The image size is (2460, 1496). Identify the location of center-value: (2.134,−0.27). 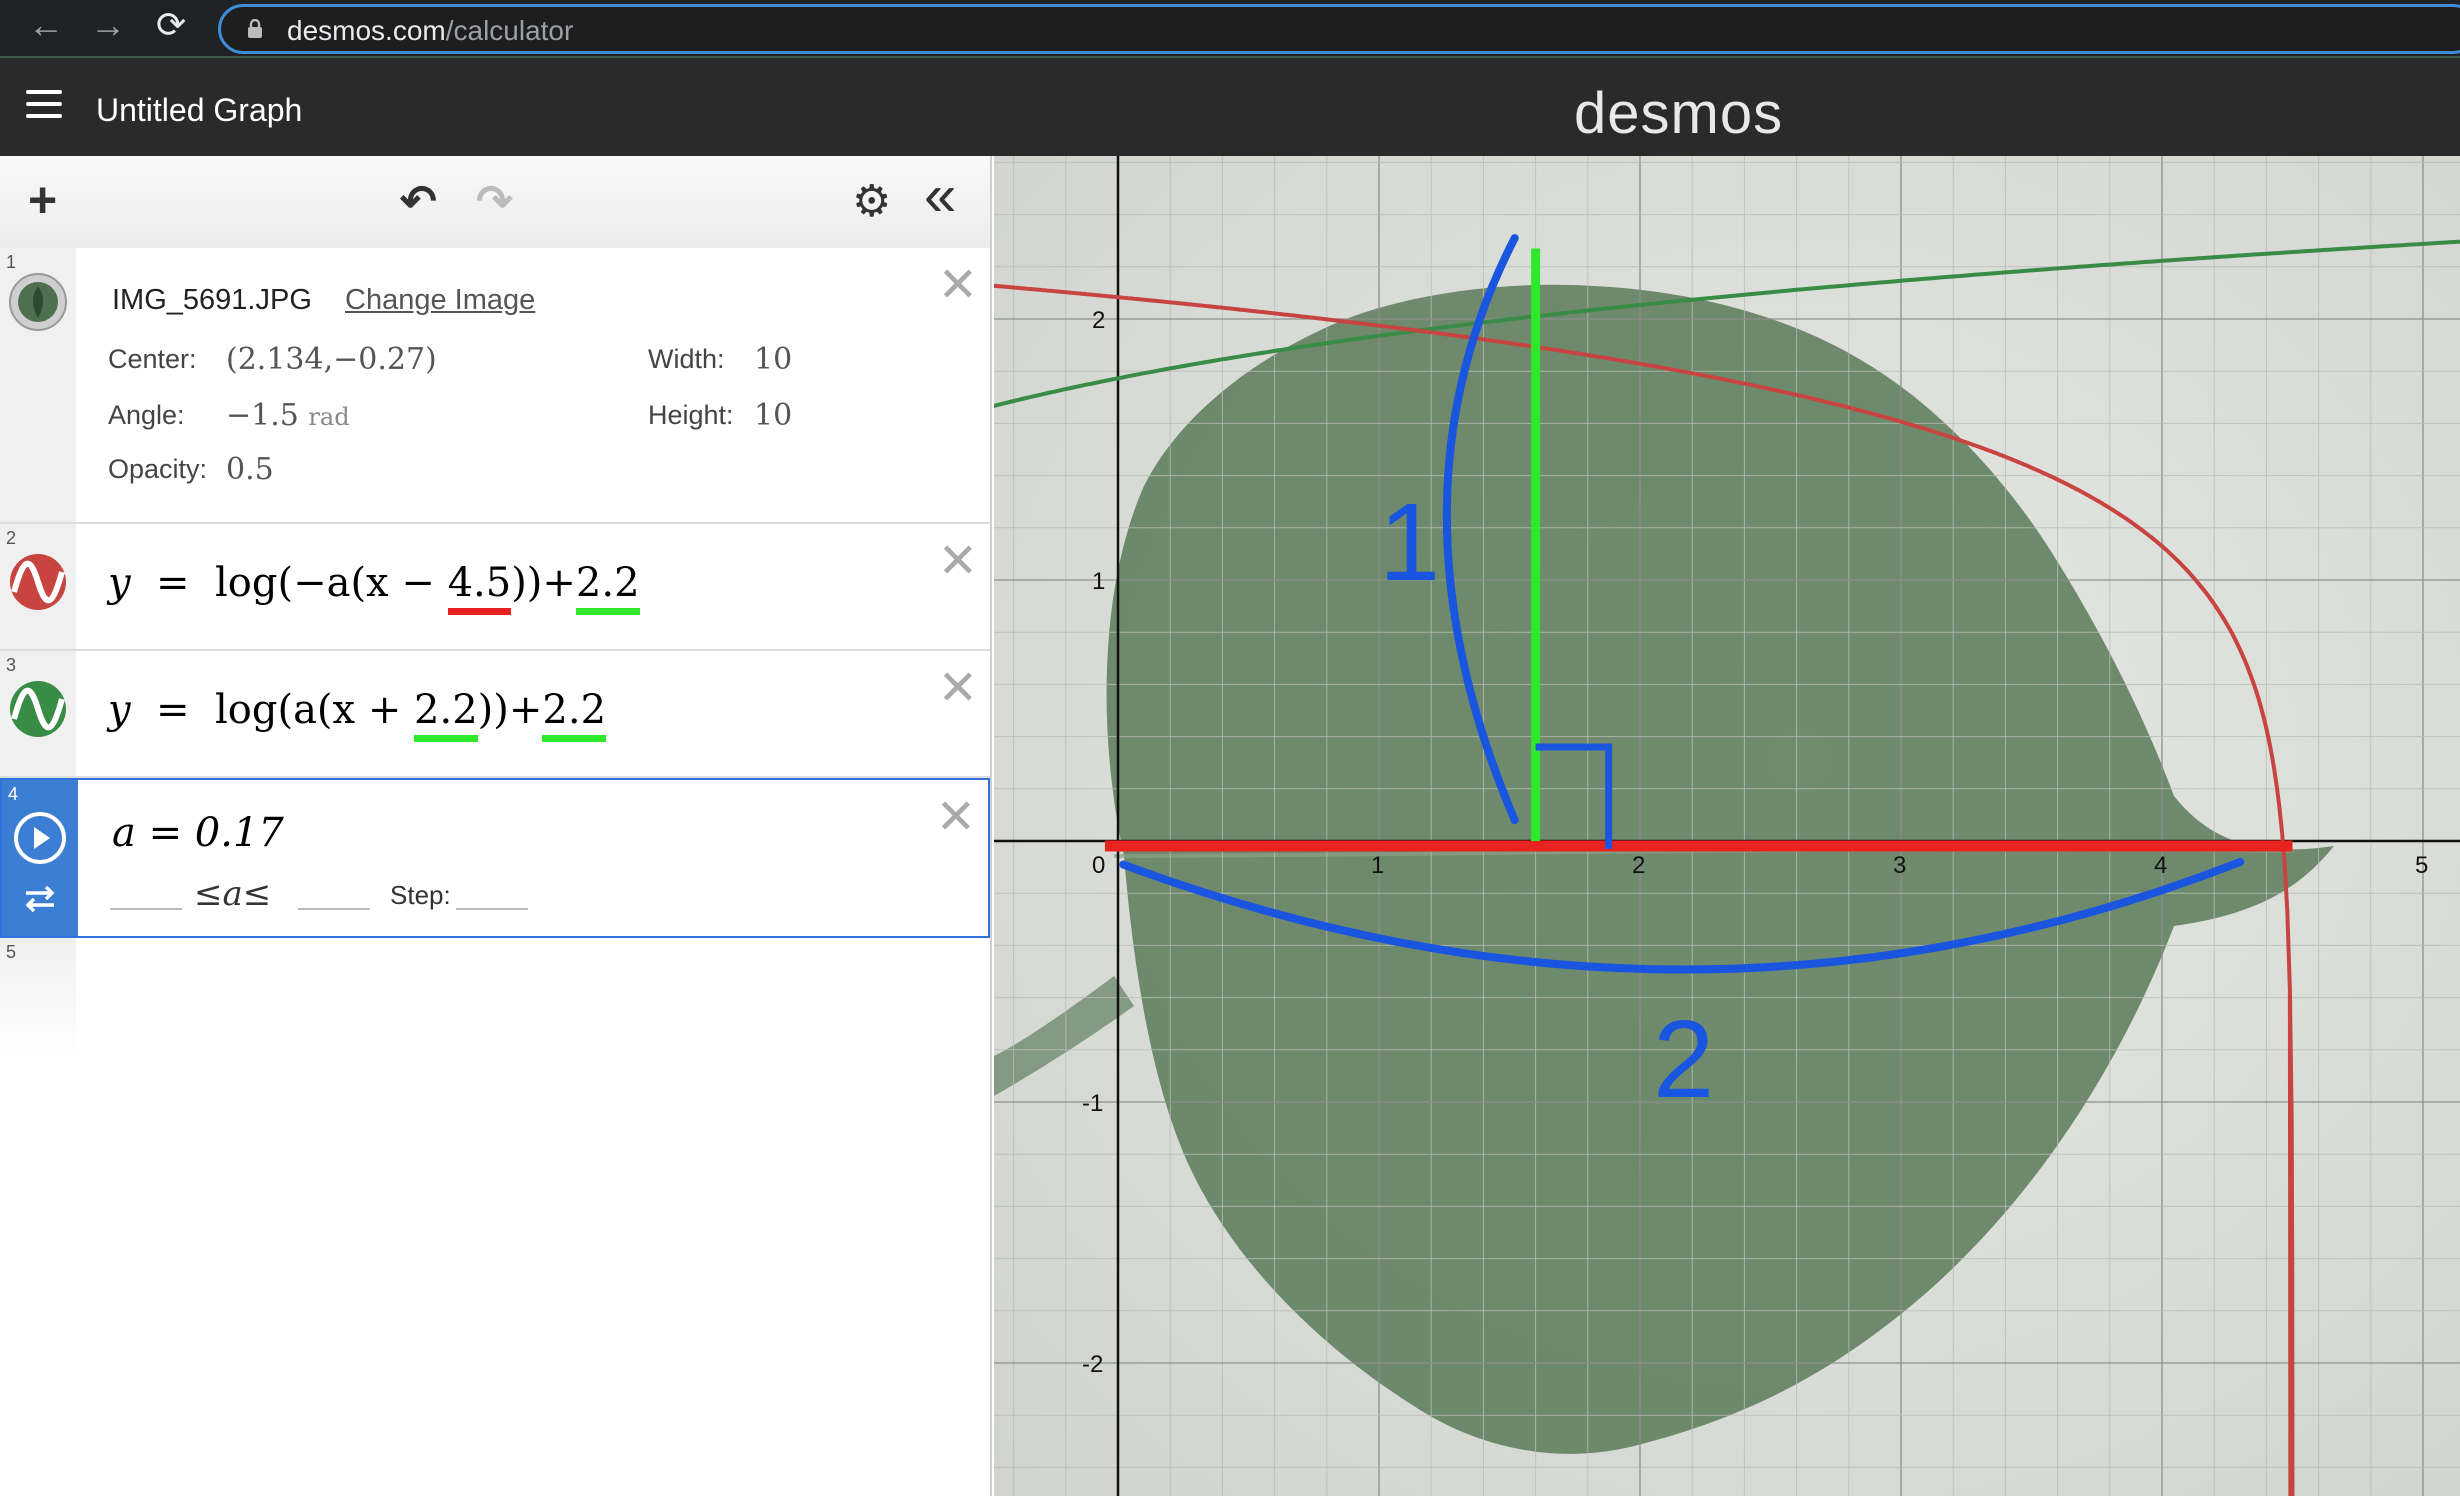
(331, 359).